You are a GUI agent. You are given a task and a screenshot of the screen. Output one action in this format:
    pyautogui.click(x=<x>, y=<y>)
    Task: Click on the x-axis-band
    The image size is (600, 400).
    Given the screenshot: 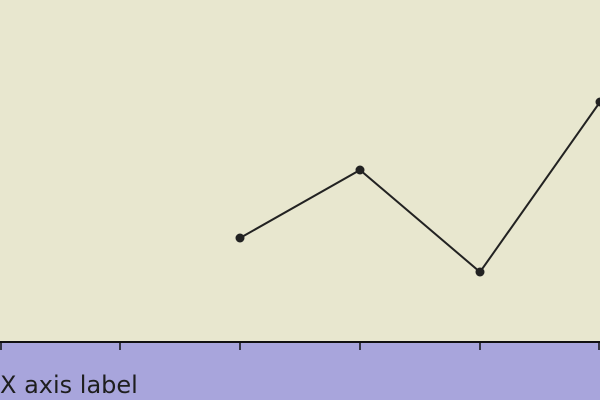 What is the action you would take?
    pyautogui.click(x=300, y=371)
    